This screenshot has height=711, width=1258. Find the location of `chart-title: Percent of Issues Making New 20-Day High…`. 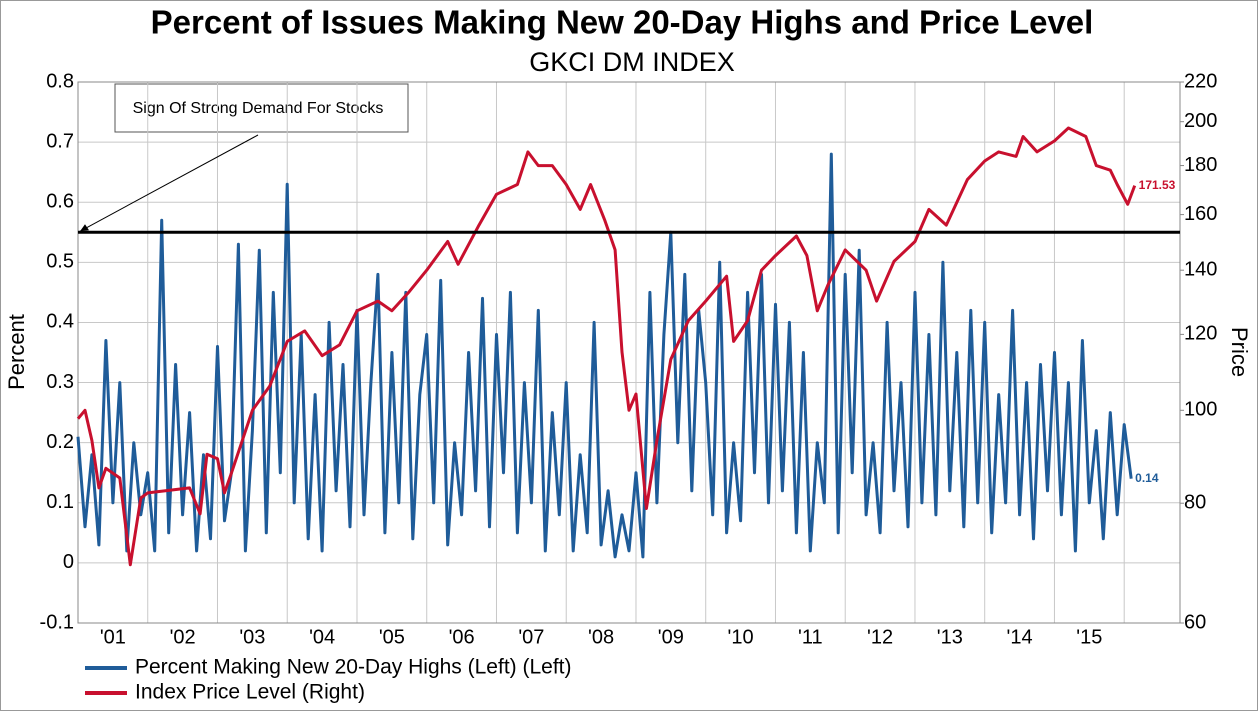

chart-title: Percent of Issues Making New 20-Day High… is located at coordinates (622, 22).